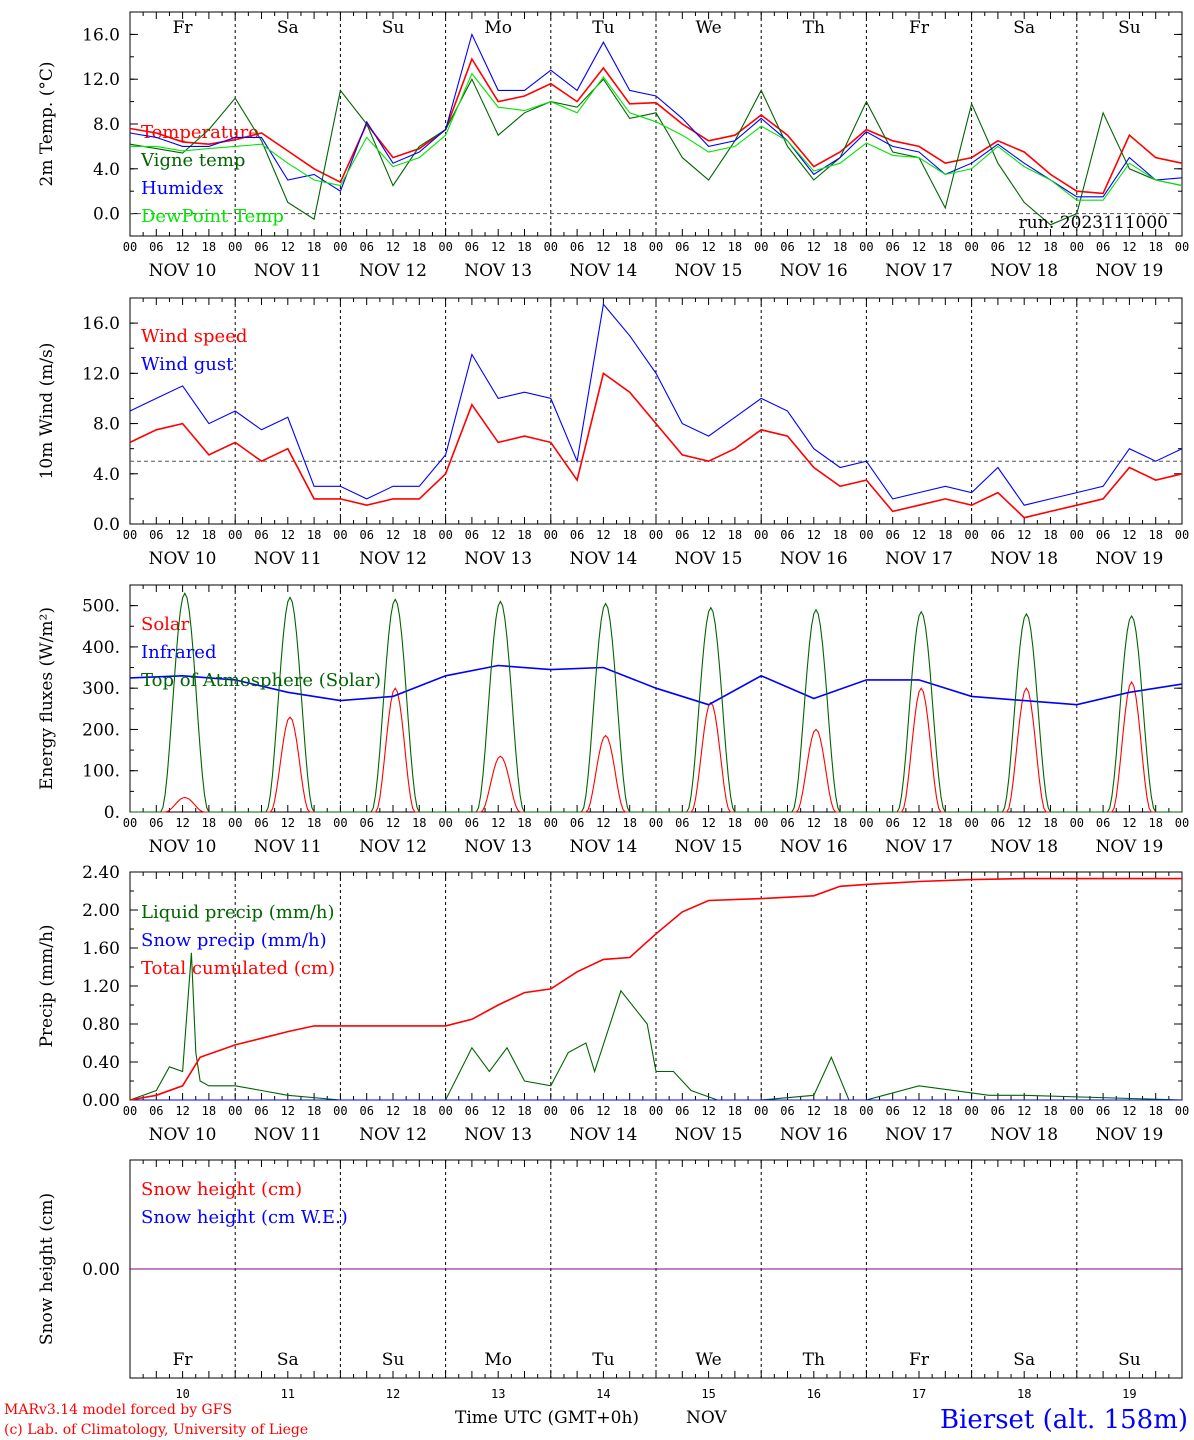  Describe the element at coordinates (919, 559) in the screenshot. I see `date-label: NOV 17` at that location.